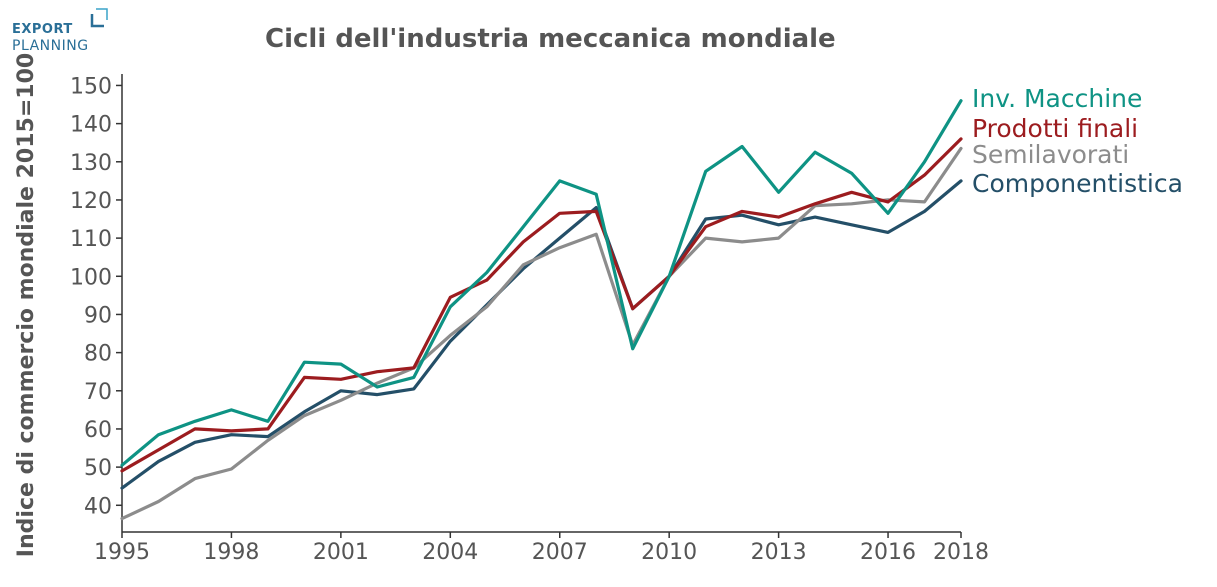 This screenshot has width=1217, height=587. I want to click on logo-text-export: EXPORT, so click(42, 29).